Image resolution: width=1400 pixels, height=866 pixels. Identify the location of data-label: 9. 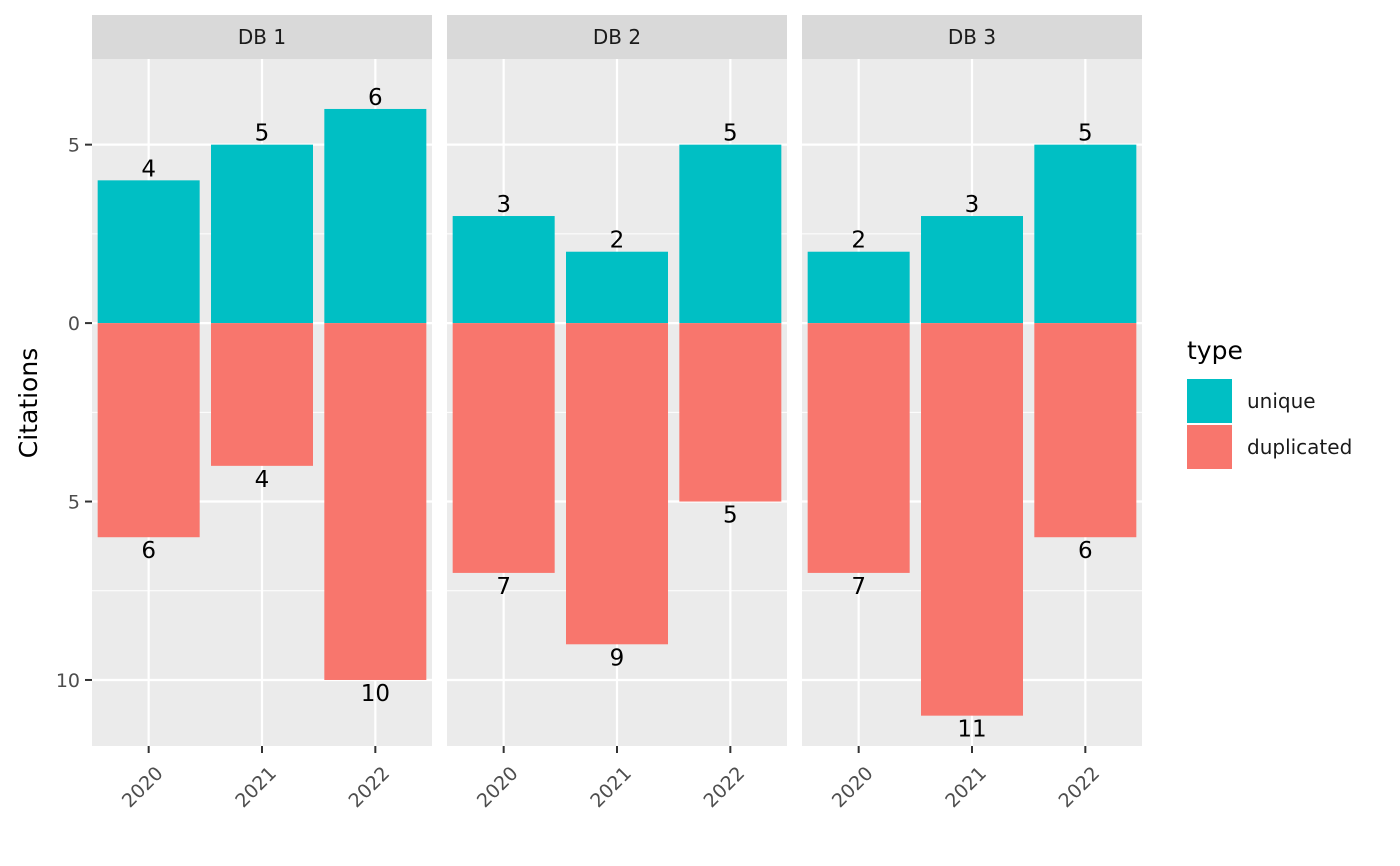
(617, 658).